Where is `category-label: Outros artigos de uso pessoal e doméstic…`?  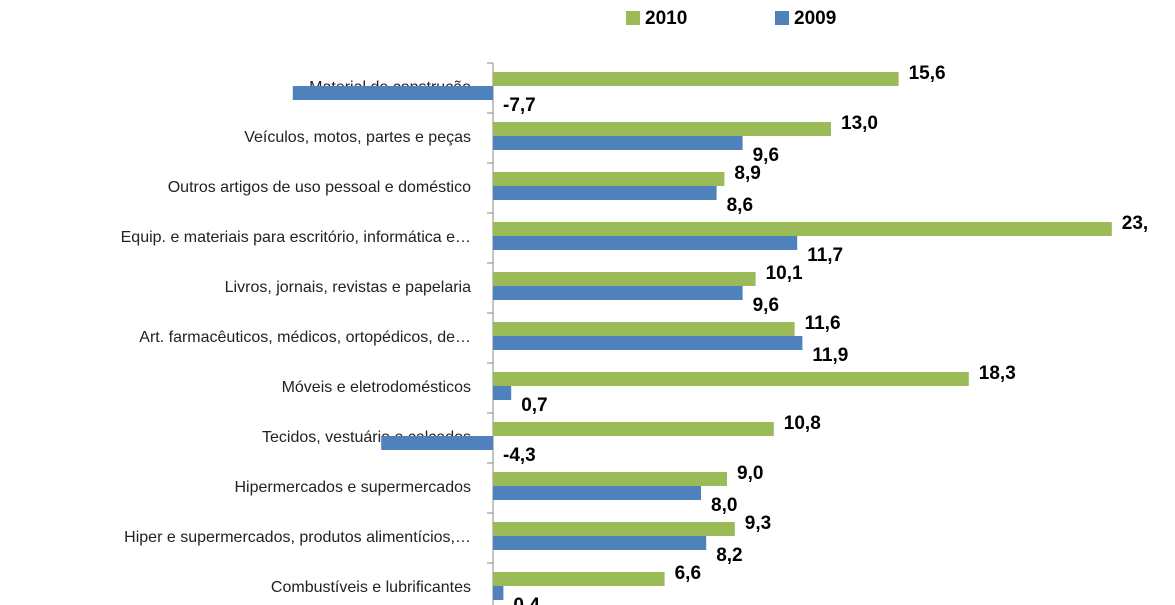
category-label: Outros artigos de uso pessoal e doméstic… is located at coordinates (319, 187).